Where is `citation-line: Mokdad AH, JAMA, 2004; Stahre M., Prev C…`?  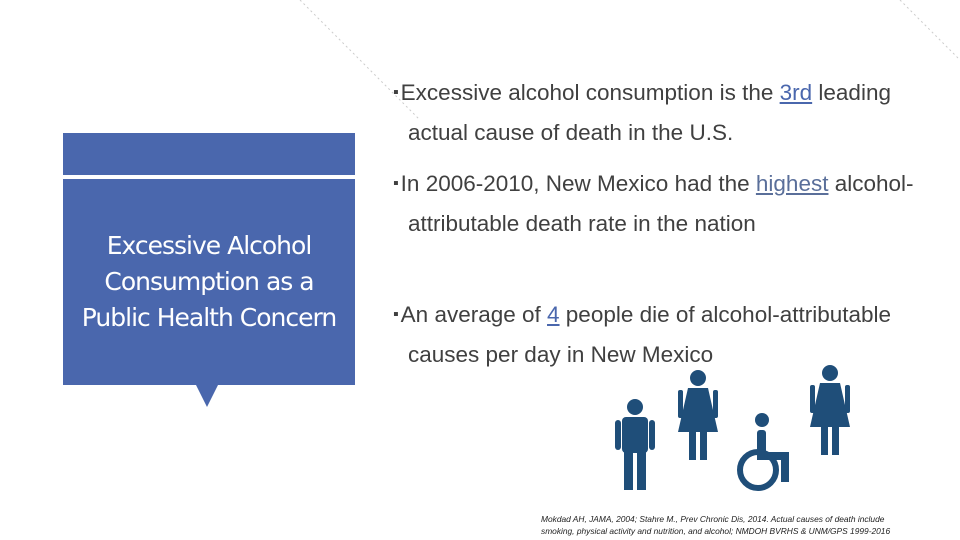
citation-line: Mokdad AH, JAMA, 2004; Stahre M., Prev C… is located at coordinates (713, 519).